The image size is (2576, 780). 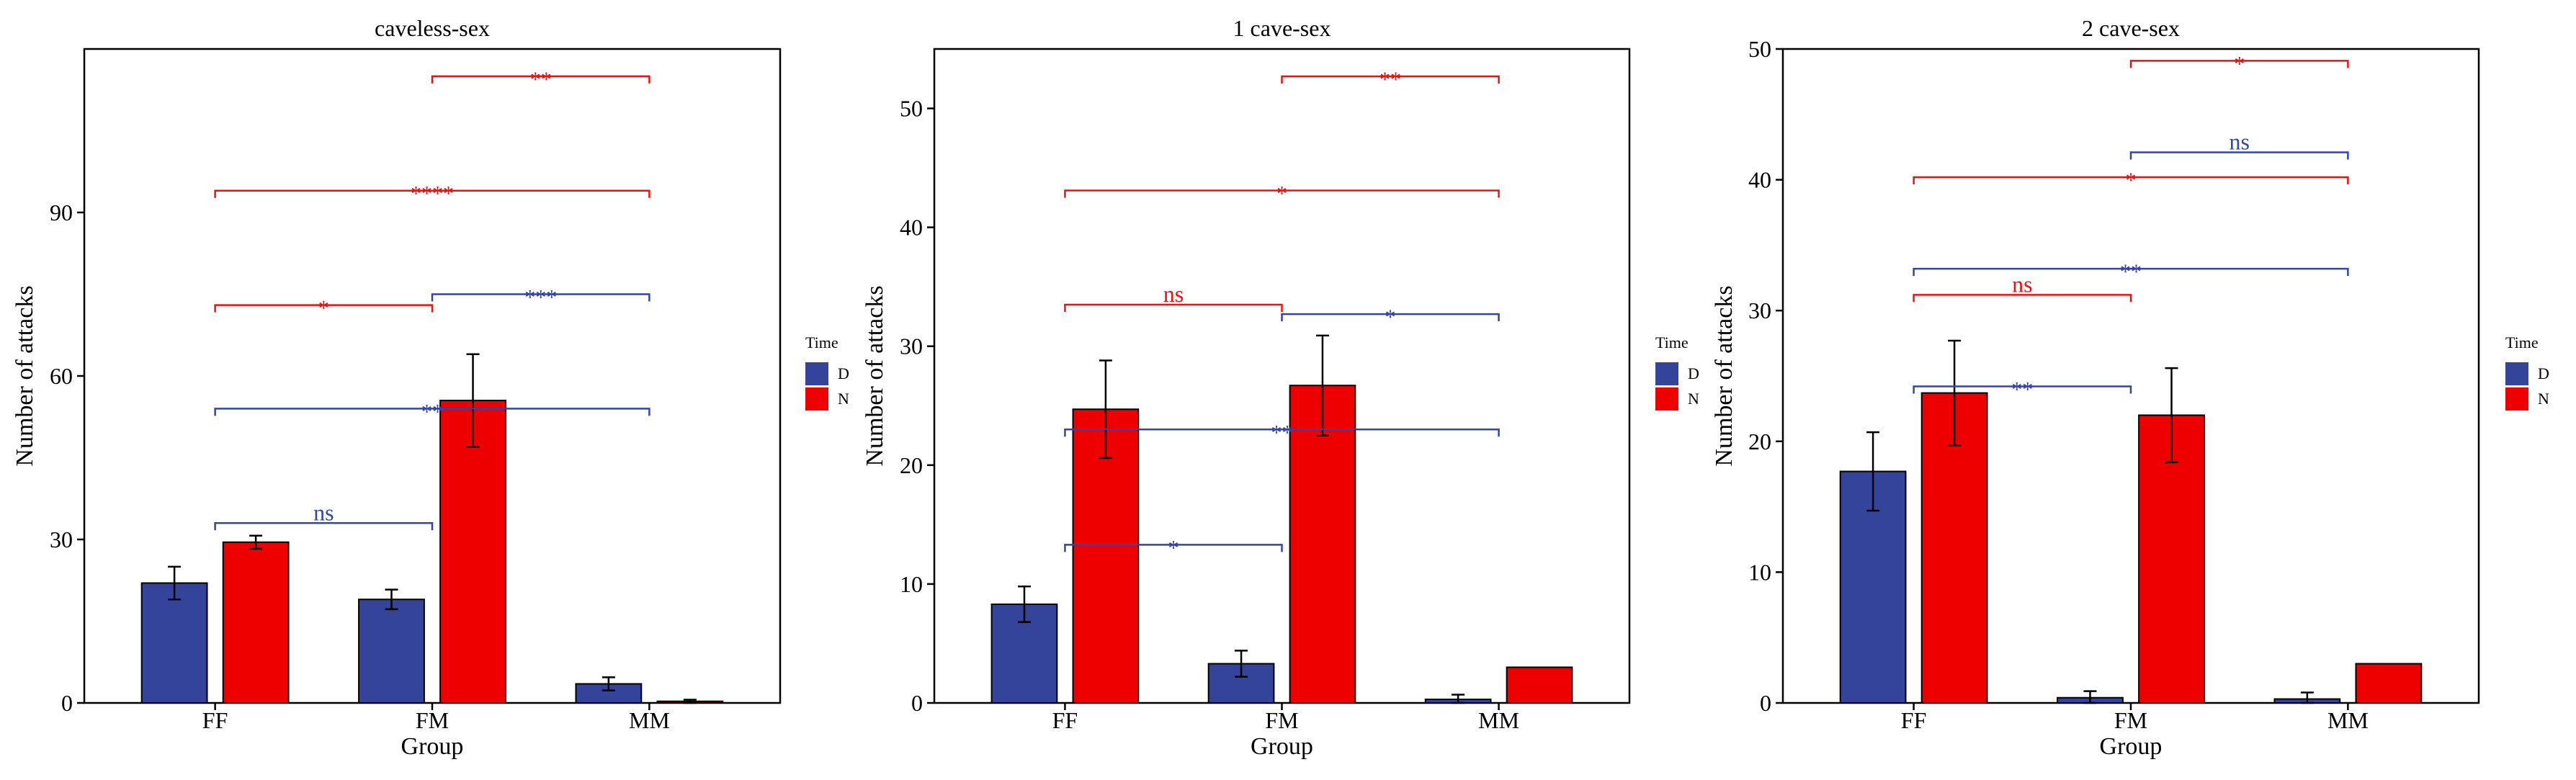 What do you see at coordinates (472, 552) in the screenshot?
I see `bar-N-FM` at bounding box center [472, 552].